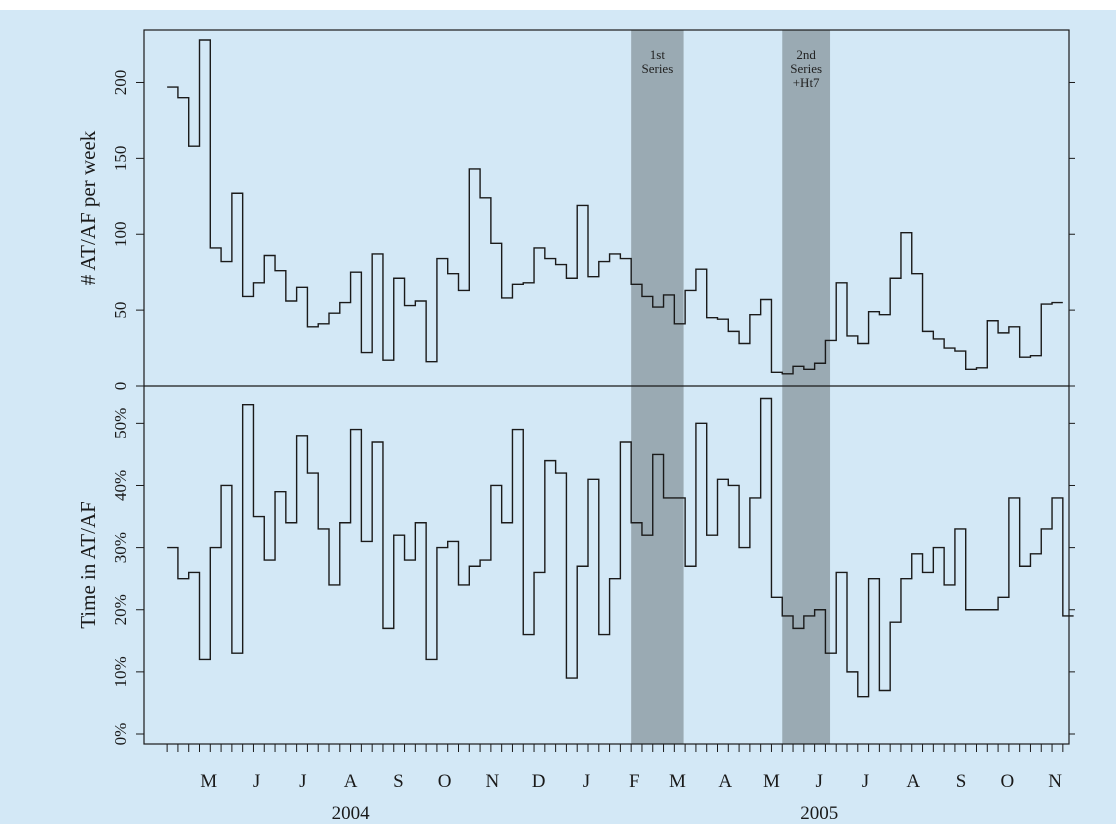  What do you see at coordinates (658, 54) in the screenshot?
I see `band-label: 1st` at bounding box center [658, 54].